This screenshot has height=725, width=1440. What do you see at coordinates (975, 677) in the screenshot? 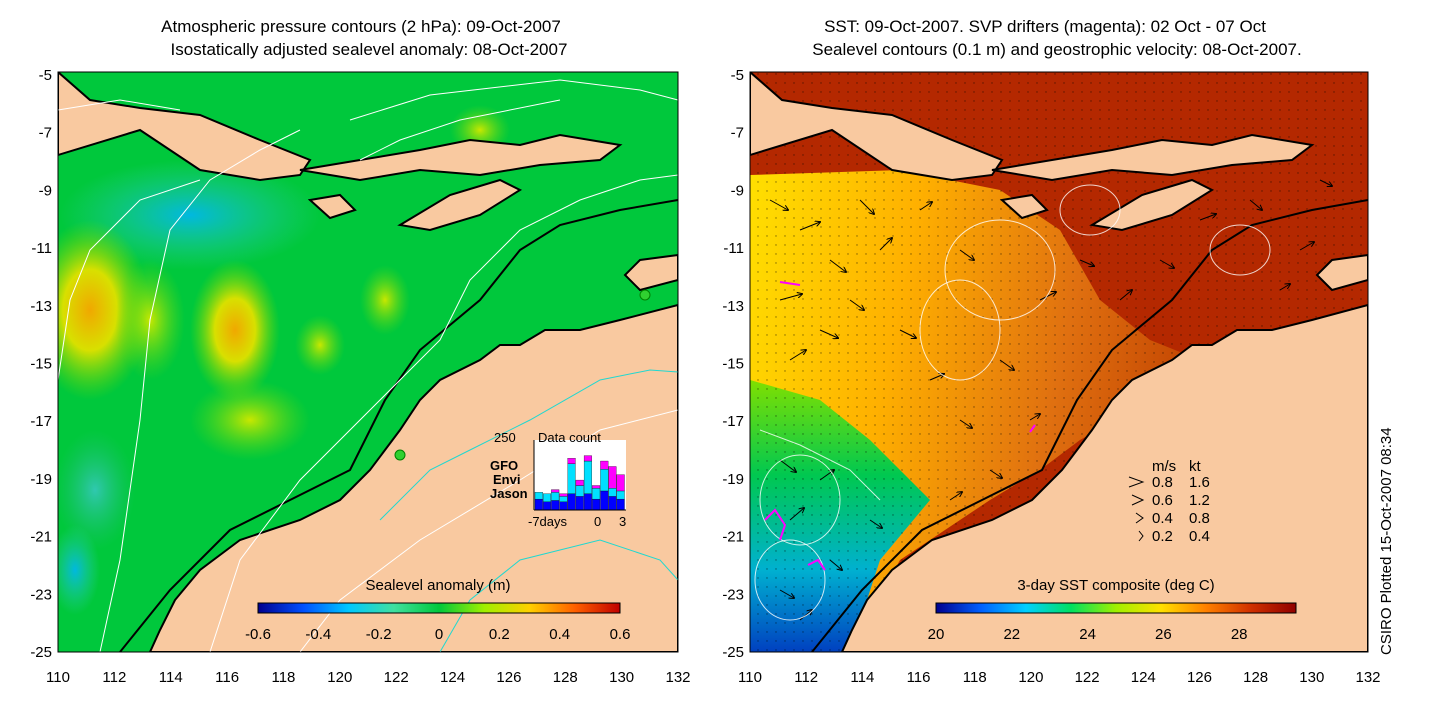
I see `right-x-tick-label: 118` at bounding box center [975, 677].